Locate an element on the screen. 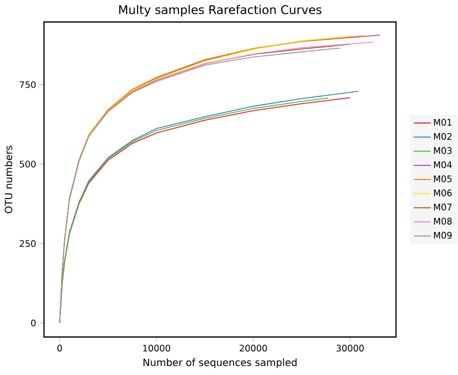  y-tick-label: 250 is located at coordinates (28, 243).